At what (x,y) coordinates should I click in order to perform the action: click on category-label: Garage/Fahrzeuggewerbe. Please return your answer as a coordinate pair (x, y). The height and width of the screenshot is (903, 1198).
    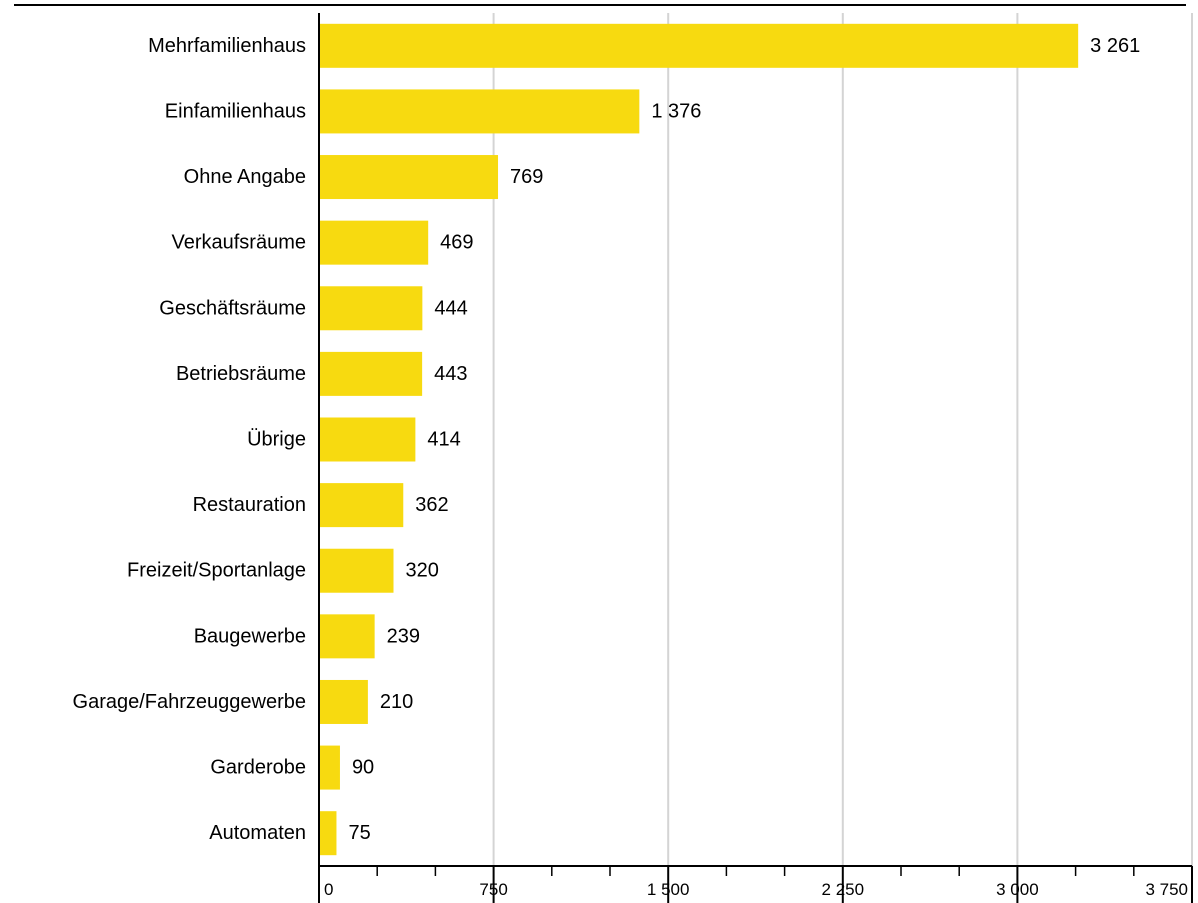
    Looking at the image, I should click on (189, 702).